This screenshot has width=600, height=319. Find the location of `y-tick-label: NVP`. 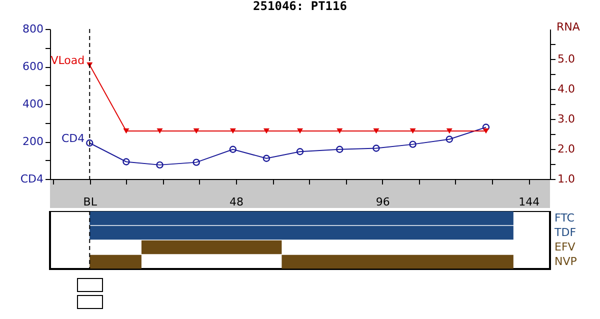

y-tick-label: NVP is located at coordinates (566, 261).